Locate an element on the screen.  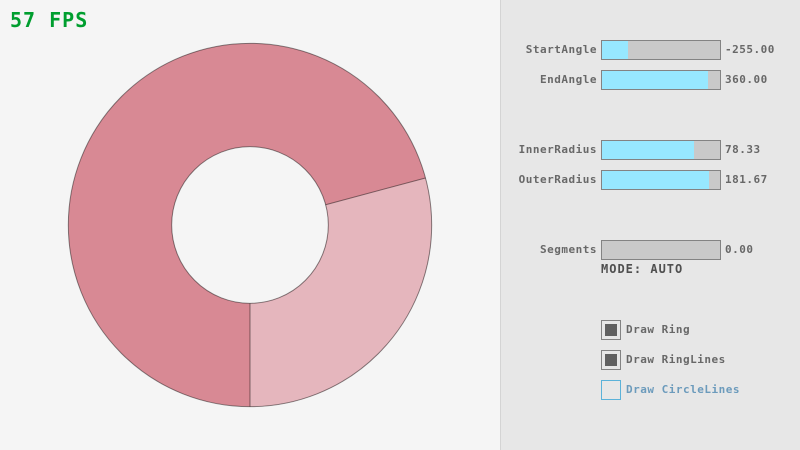
slider-endangle is located at coordinates (661, 80).